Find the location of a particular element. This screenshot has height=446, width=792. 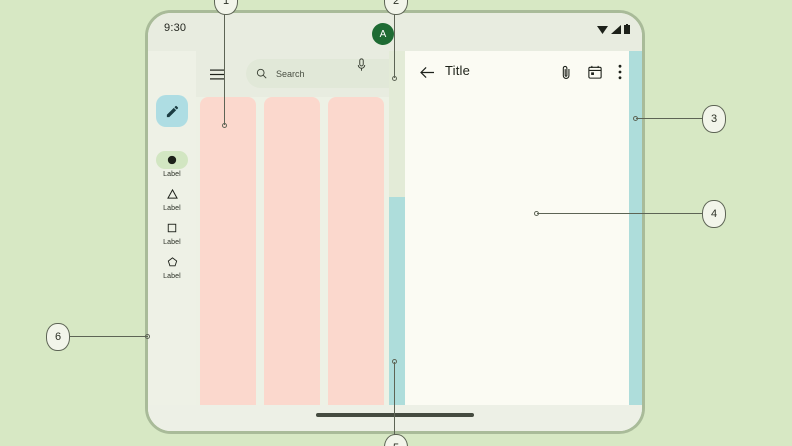

triangle-icon is located at coordinates (172, 194).